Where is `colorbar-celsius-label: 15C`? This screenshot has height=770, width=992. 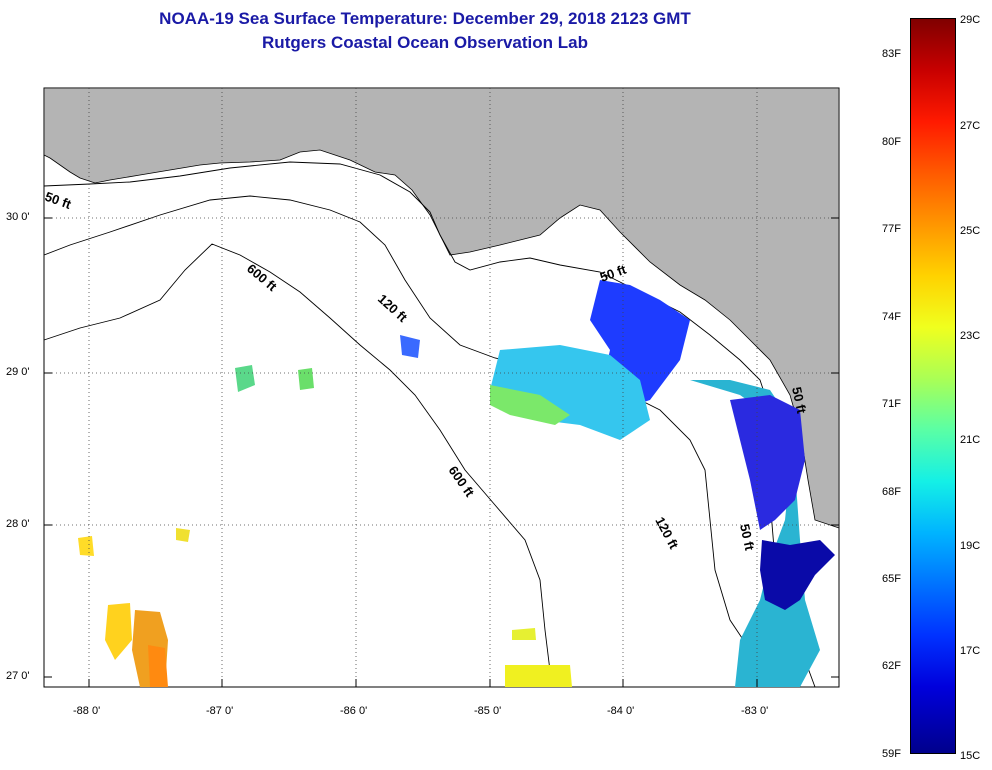 colorbar-celsius-label: 15C is located at coordinates (970, 756).